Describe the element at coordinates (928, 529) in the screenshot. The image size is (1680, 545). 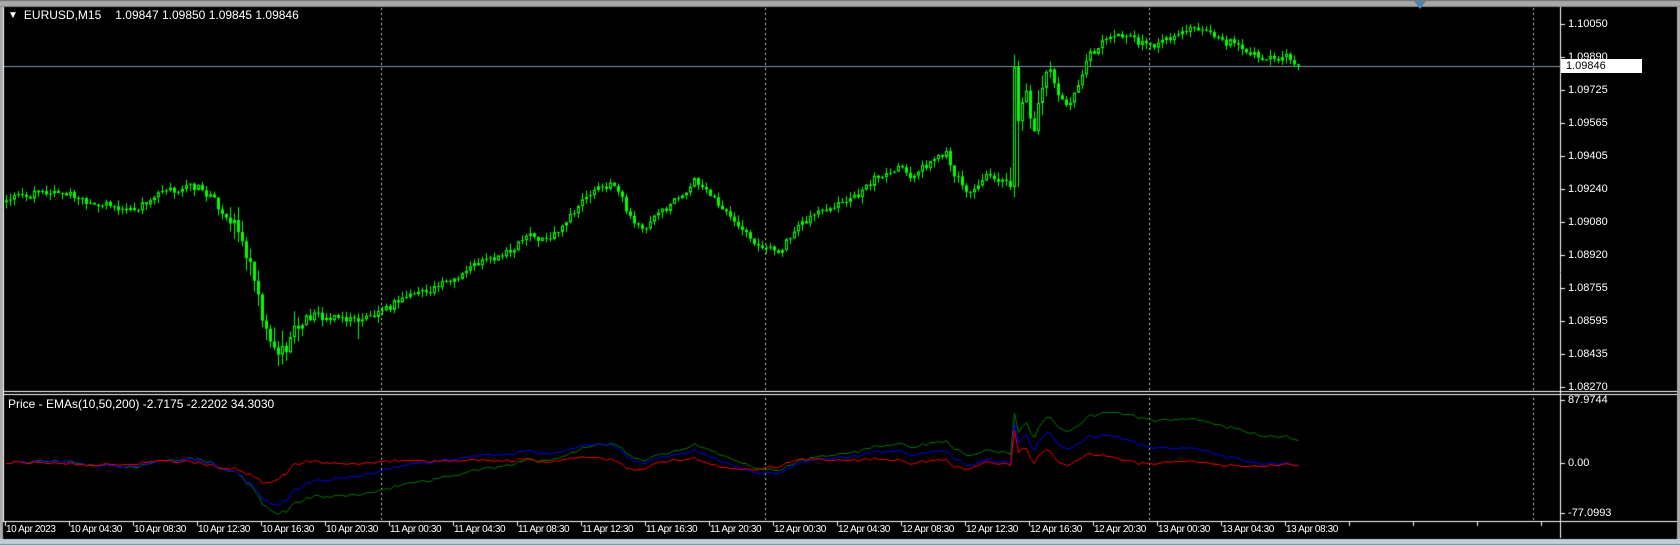
I see `time-label: 12 Apr 08:30` at that location.